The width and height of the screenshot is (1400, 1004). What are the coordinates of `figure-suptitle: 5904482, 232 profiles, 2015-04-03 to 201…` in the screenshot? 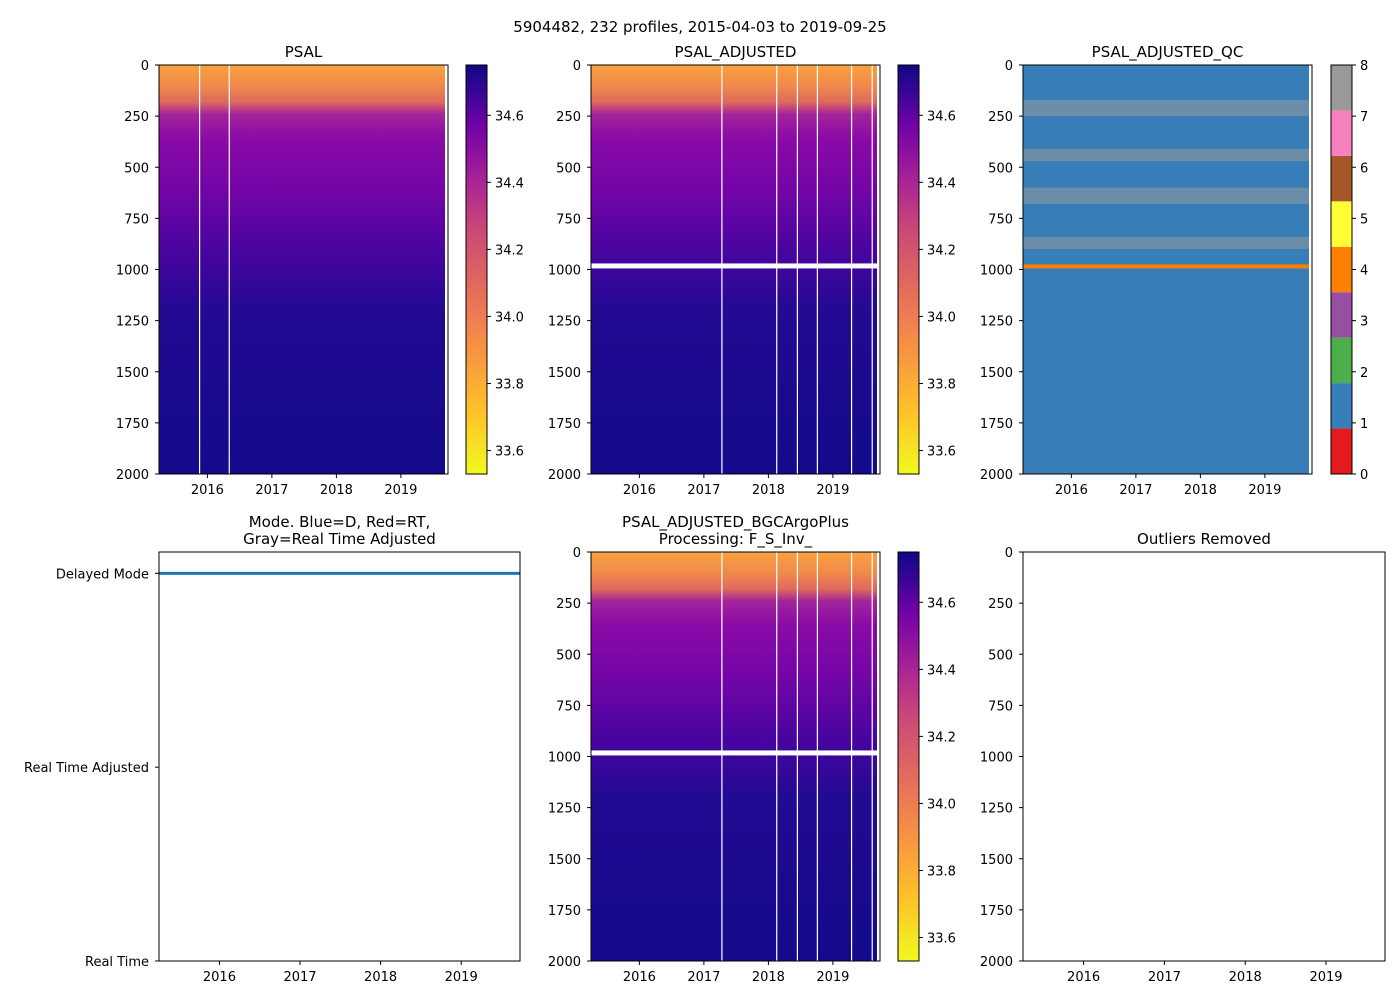 It's located at (699, 27).